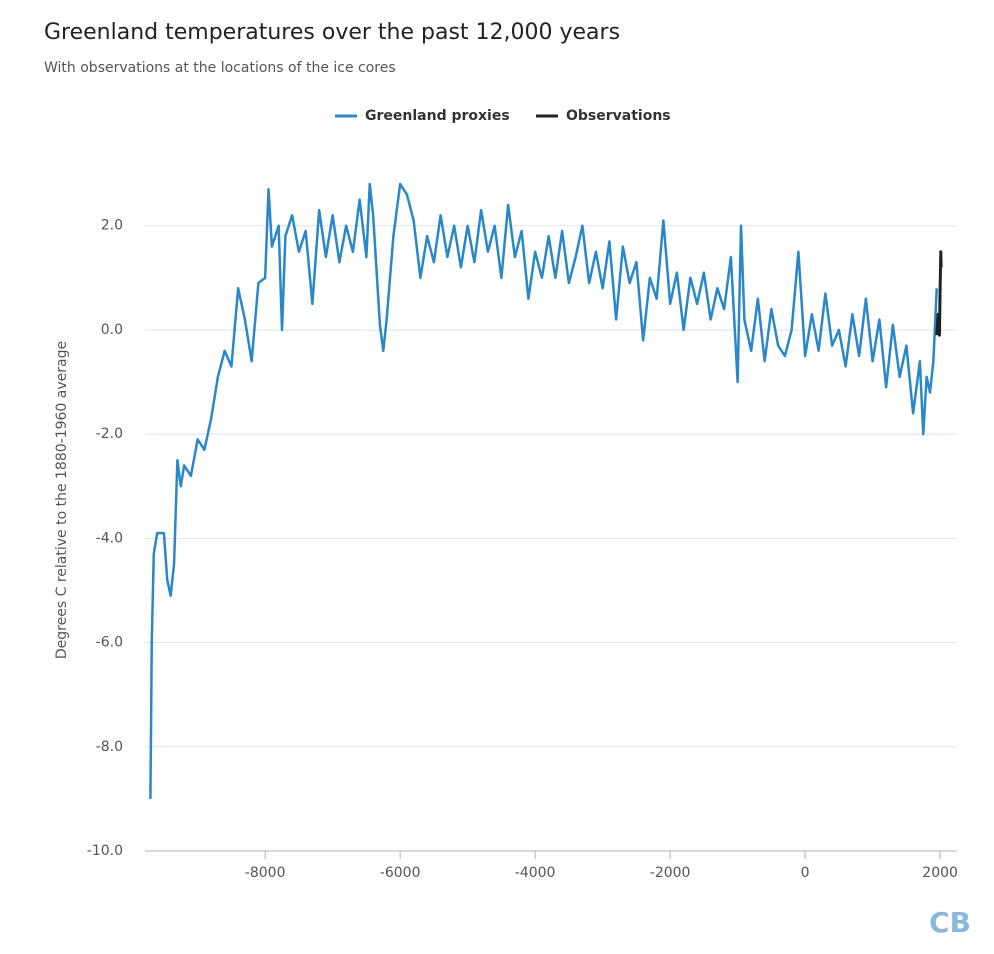  I want to click on x-tick-label: -4000, so click(535, 873).